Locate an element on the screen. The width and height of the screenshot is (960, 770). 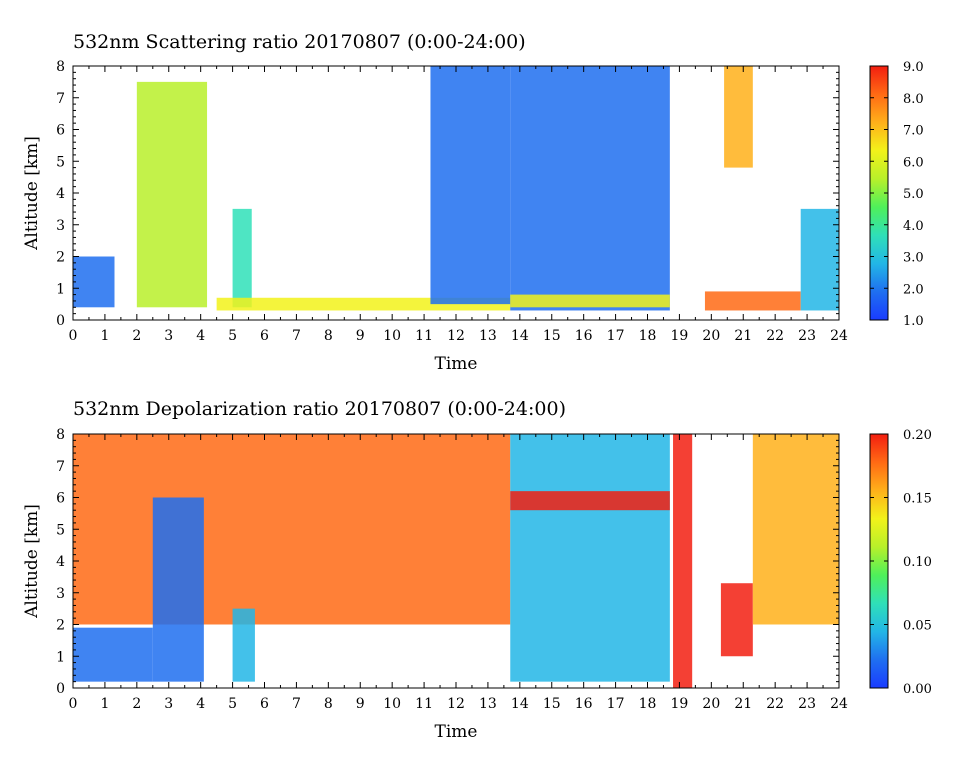
colorbar-tick-label: 4.0 is located at coordinates (913, 226).